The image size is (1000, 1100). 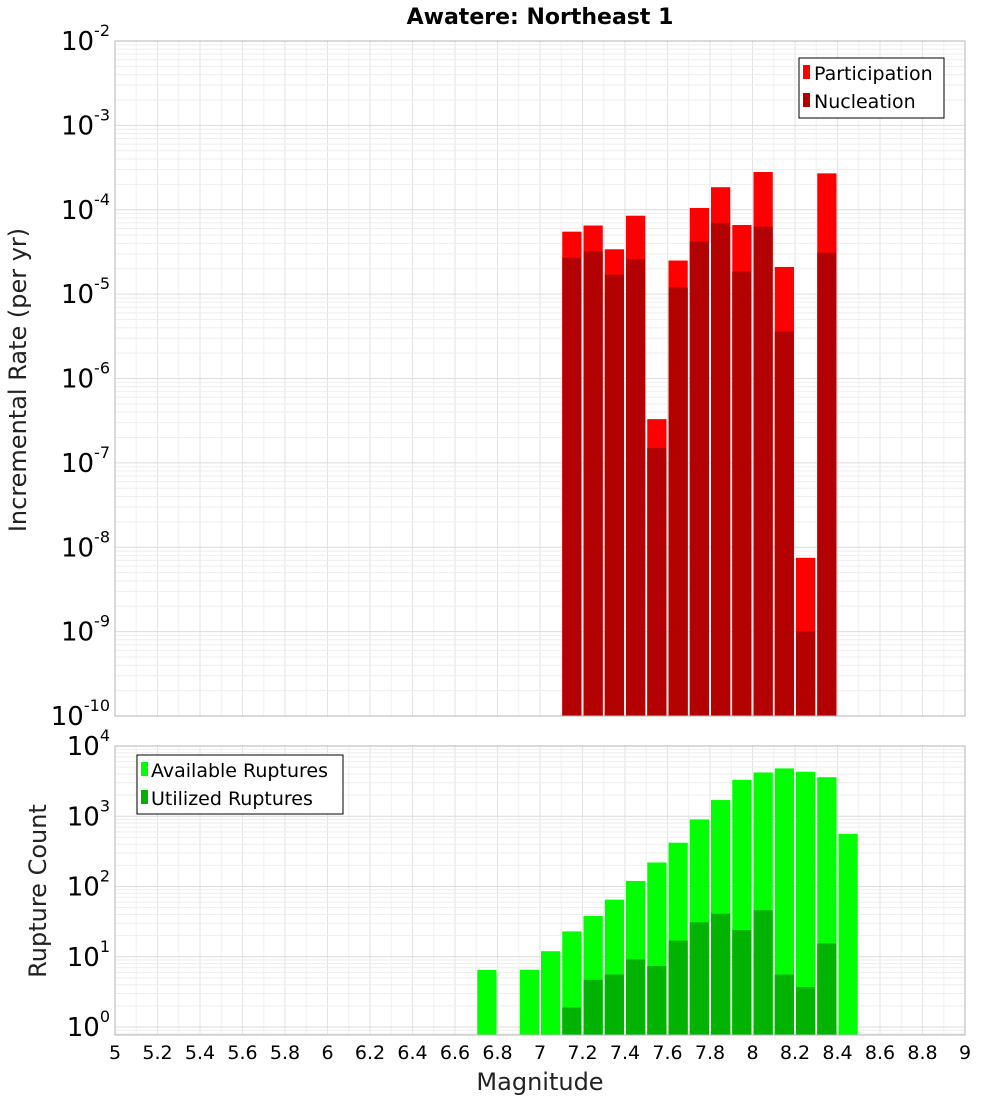 I want to click on x-tick-label: 7.2, so click(x=582, y=1053).